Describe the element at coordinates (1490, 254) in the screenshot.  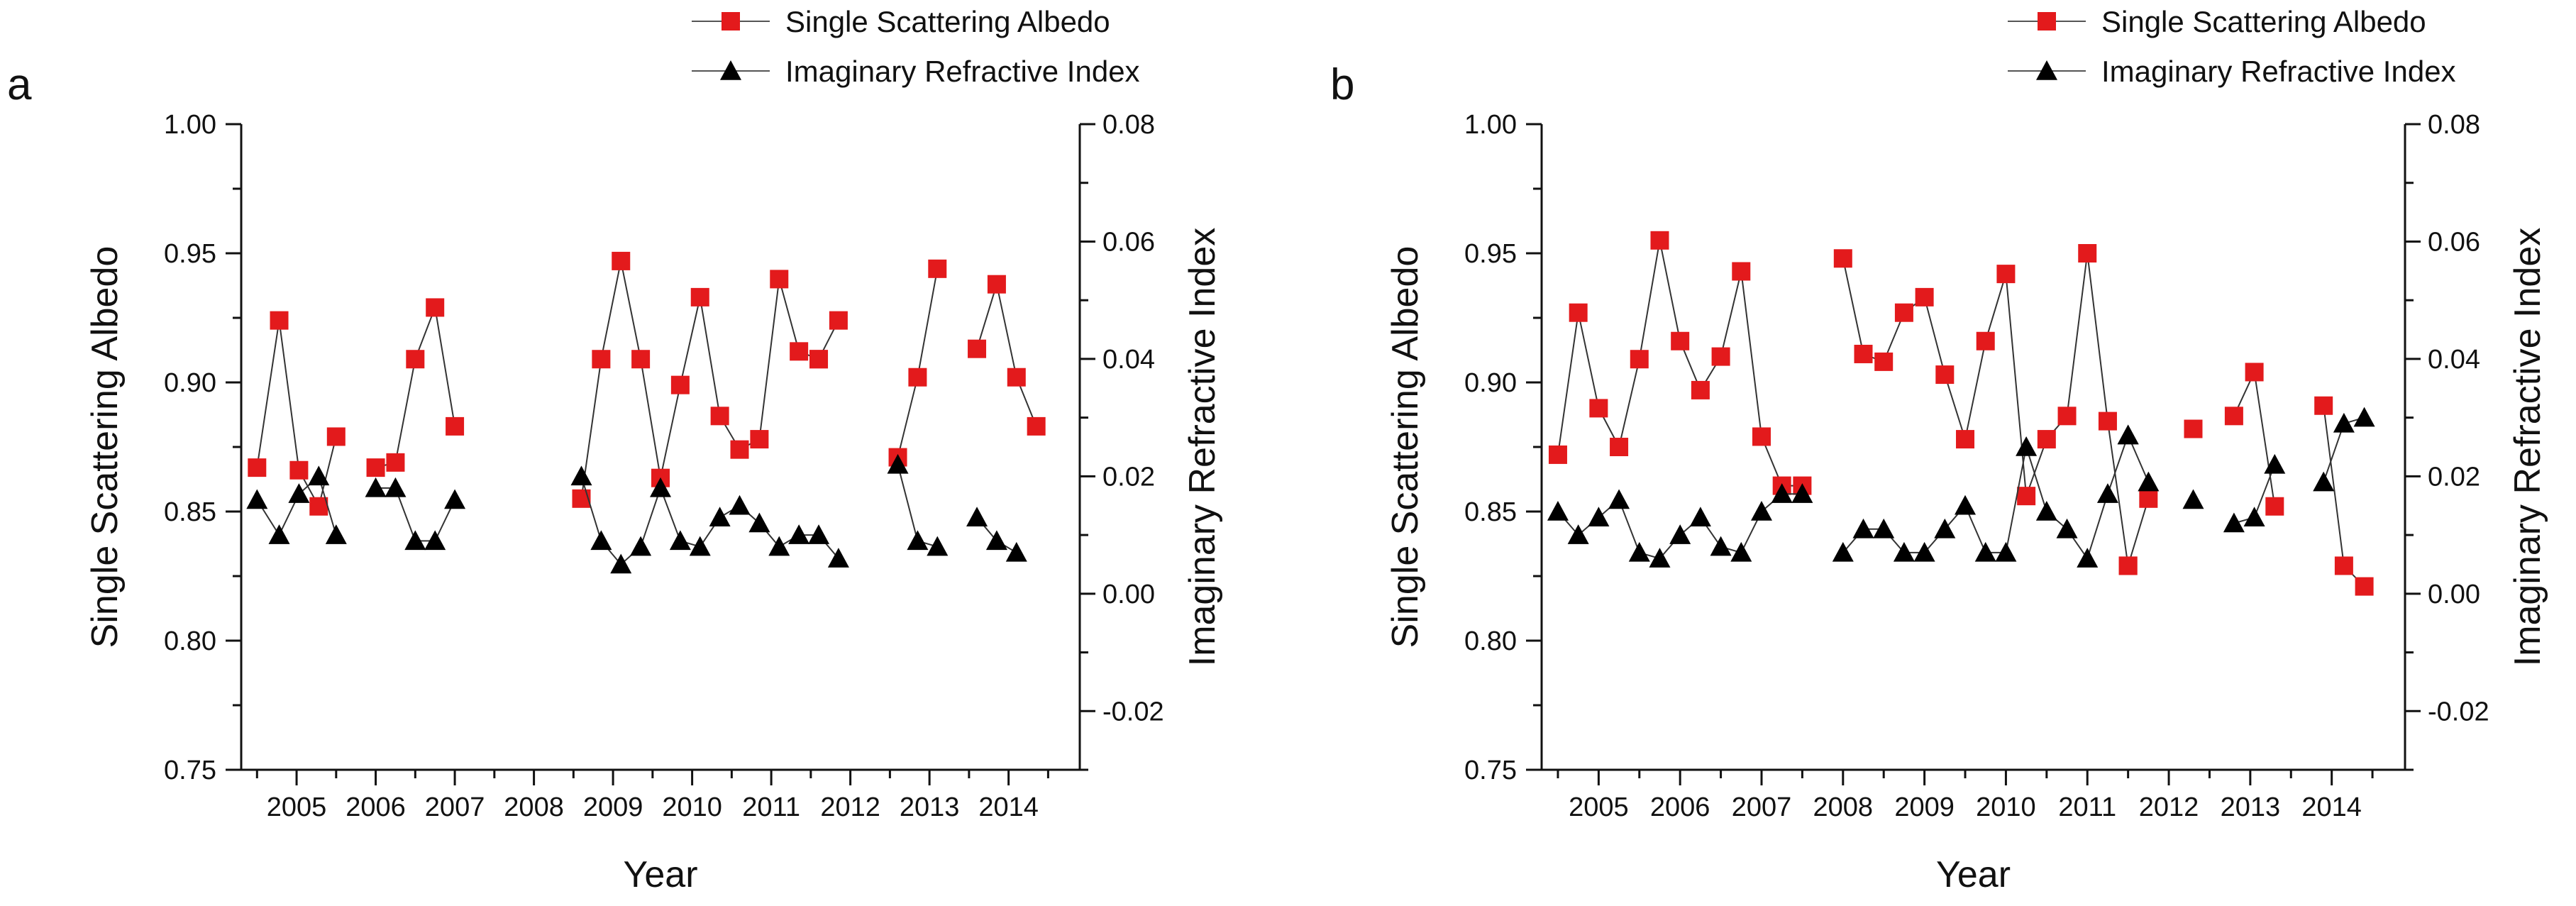
I see `y-tick-label: 0.95` at that location.